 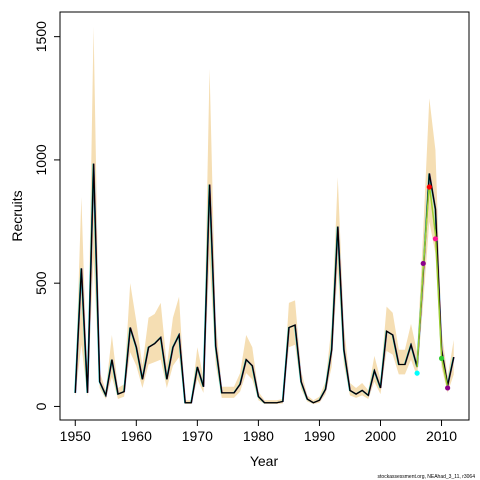 What do you see at coordinates (41, 36) in the screenshot?
I see `y-tick-label-1500: 1500` at bounding box center [41, 36].